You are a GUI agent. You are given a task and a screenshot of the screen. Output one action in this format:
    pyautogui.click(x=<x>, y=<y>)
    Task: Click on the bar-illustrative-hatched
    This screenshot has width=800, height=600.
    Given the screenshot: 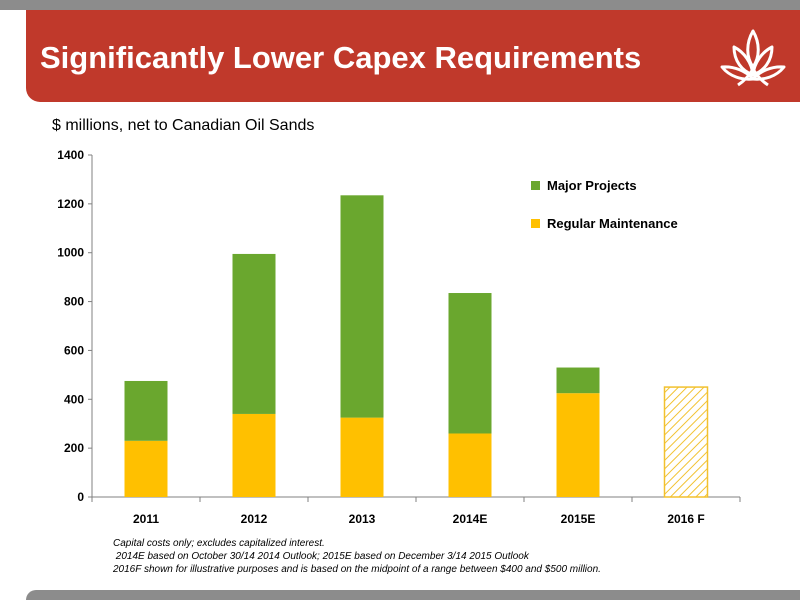 What is the action you would take?
    pyautogui.click(x=686, y=442)
    